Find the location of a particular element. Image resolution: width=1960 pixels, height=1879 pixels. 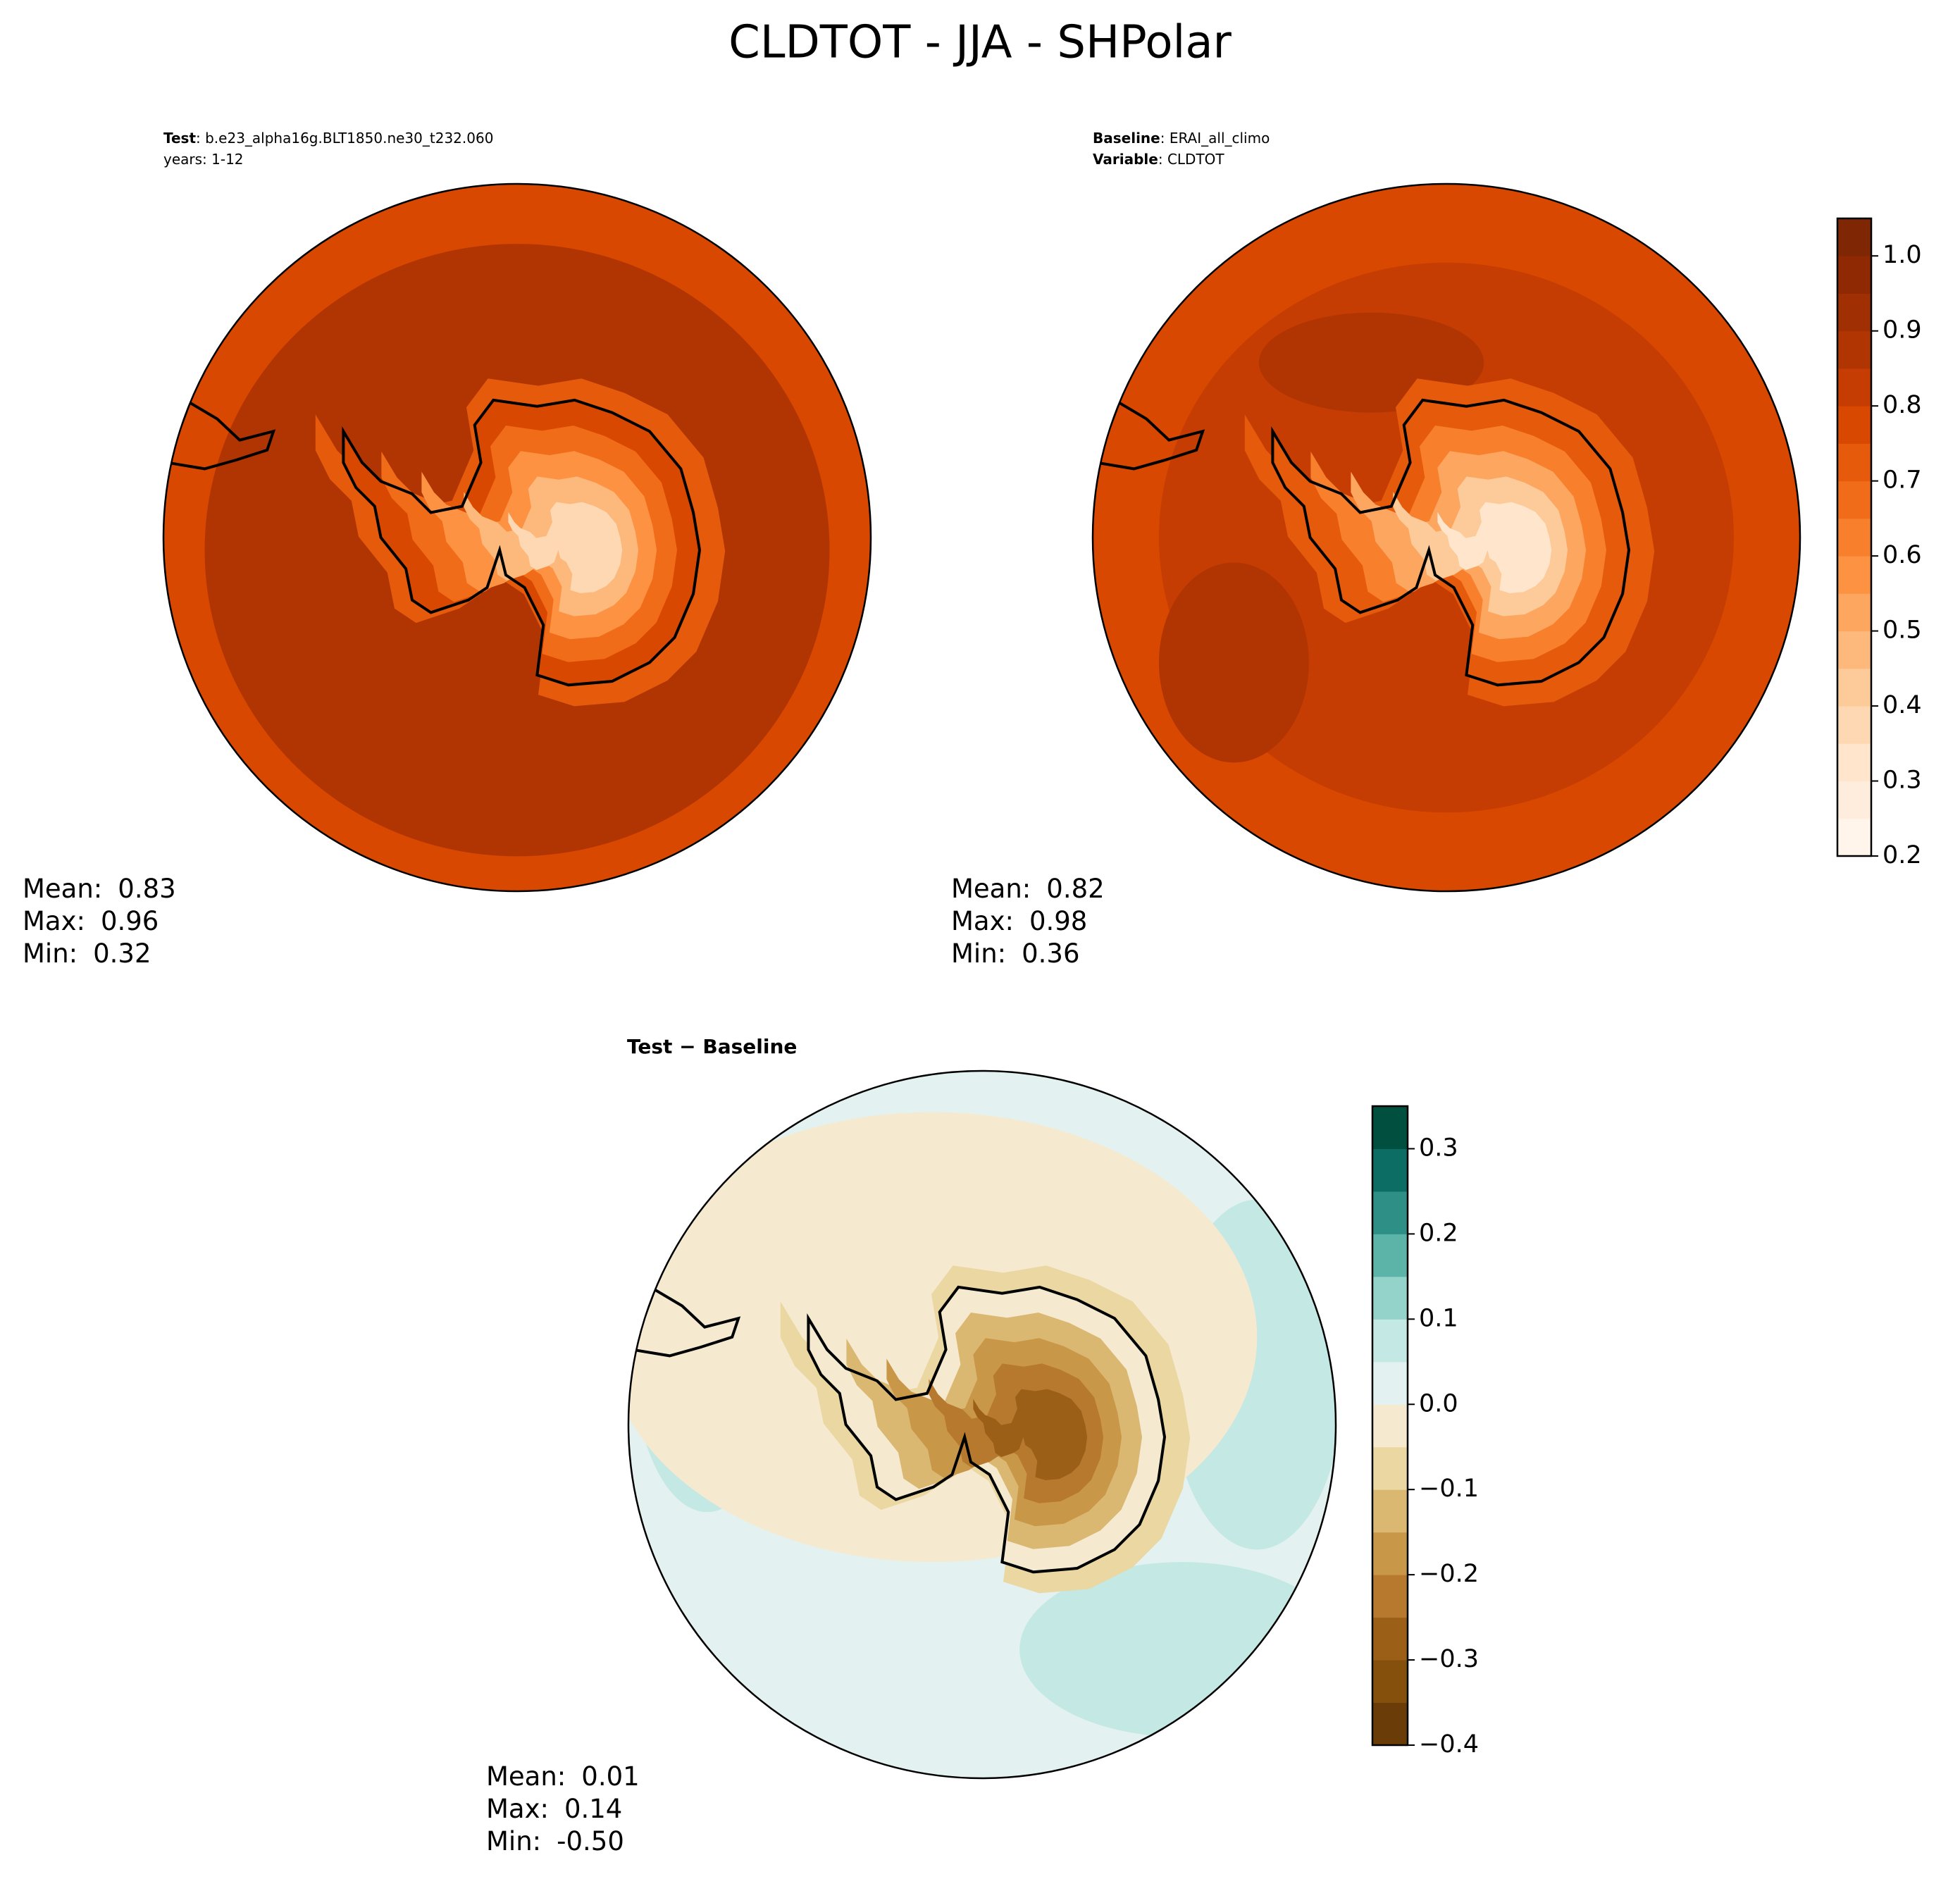

figure-title: CLDTOT - JJA - SHPolar is located at coordinates (980, 43).